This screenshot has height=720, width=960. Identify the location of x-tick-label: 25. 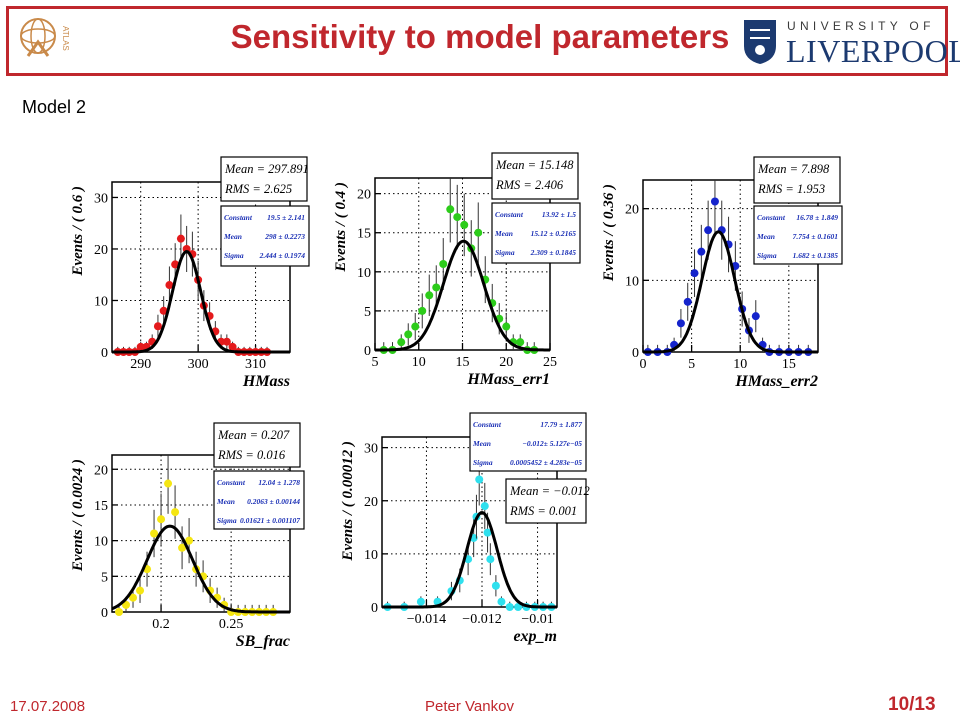
(550, 362).